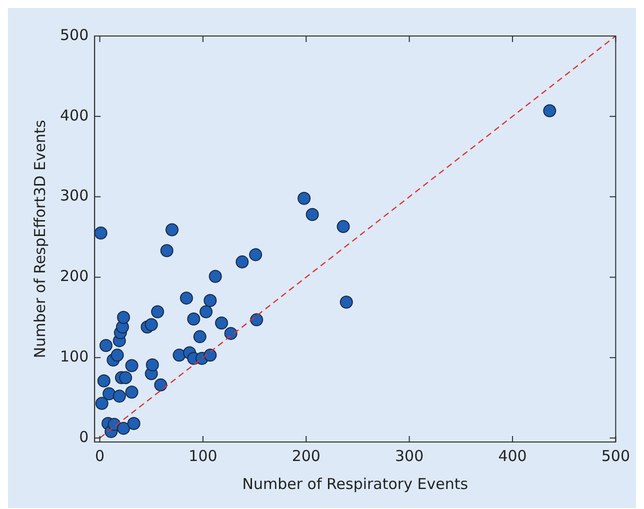 This screenshot has height=509, width=644. I want to click on x-axis-title: Number of Respiratory Events, so click(355, 483).